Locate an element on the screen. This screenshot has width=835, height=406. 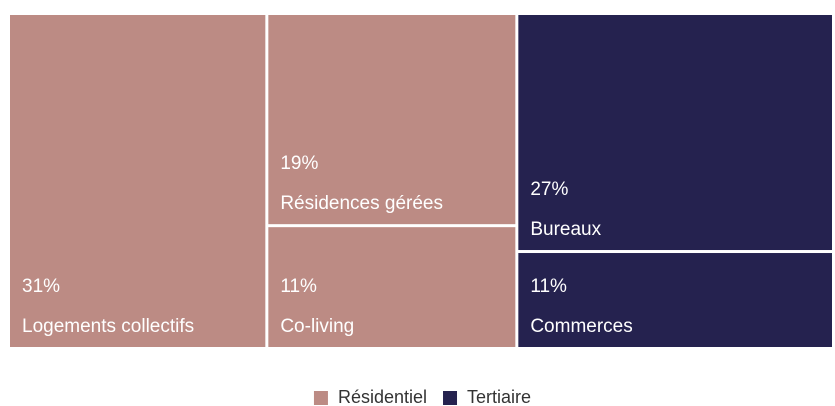
cell-name: Logements collectifs is located at coordinates (108, 326).